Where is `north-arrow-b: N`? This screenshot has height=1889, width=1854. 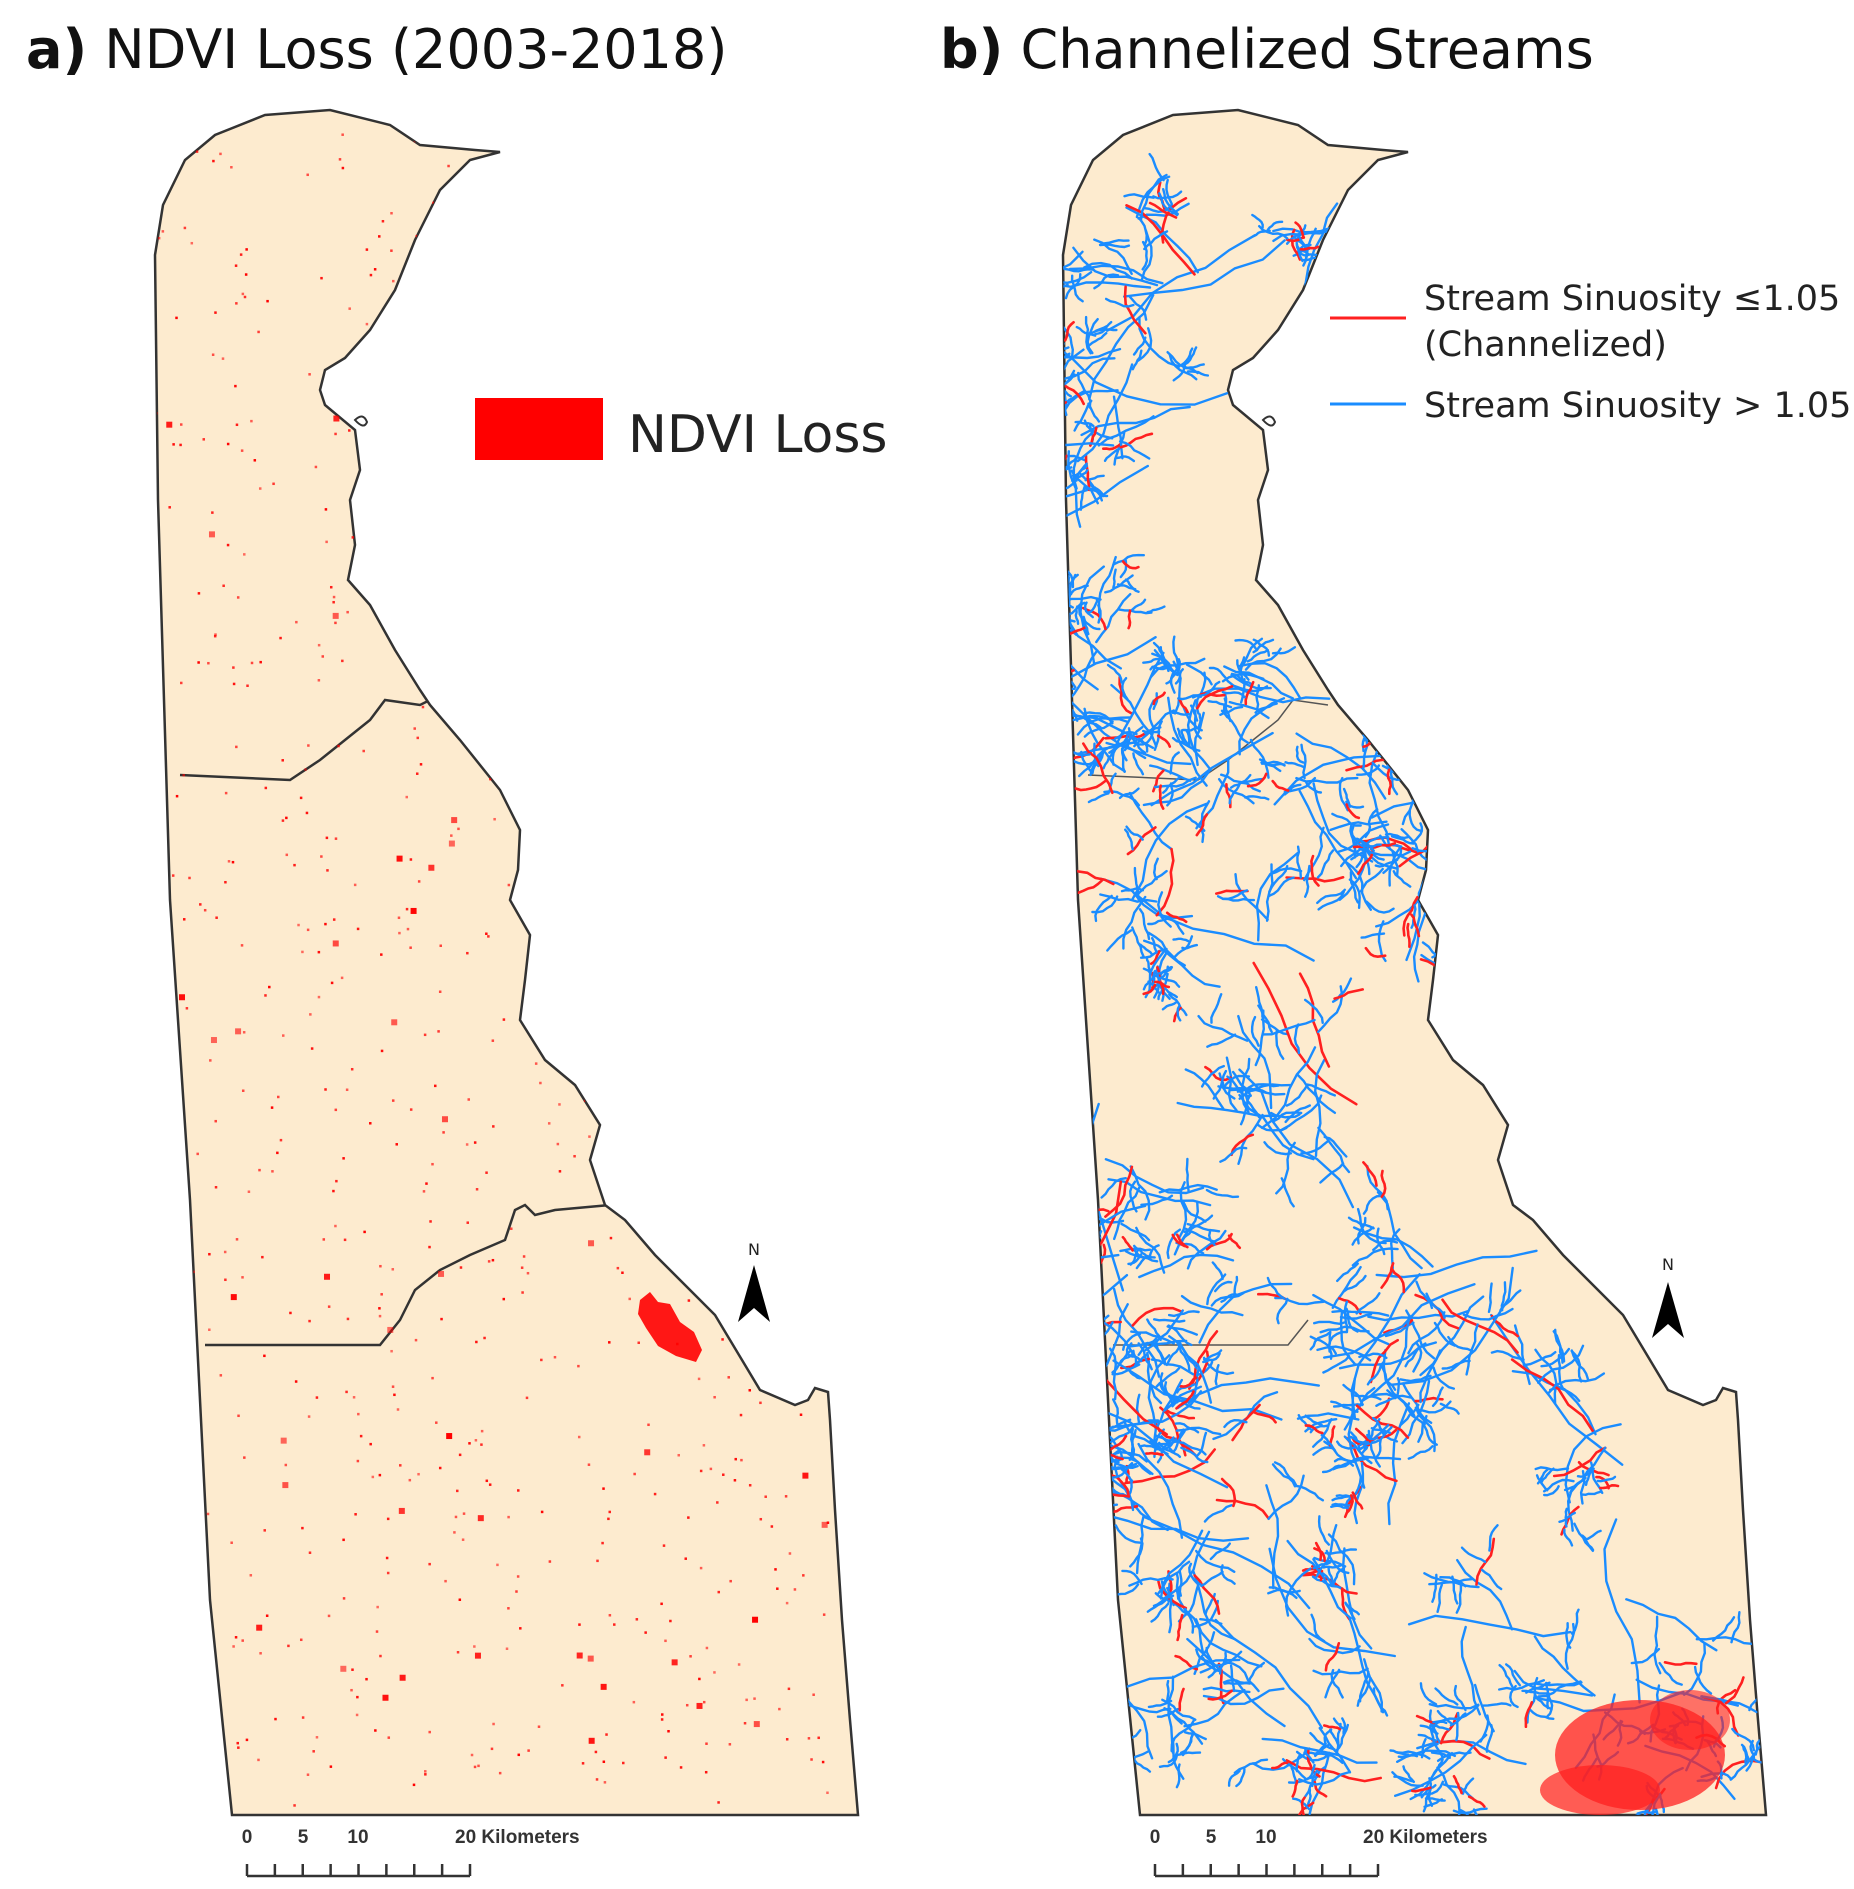
north-arrow-b: N is located at coordinates (1668, 1296).